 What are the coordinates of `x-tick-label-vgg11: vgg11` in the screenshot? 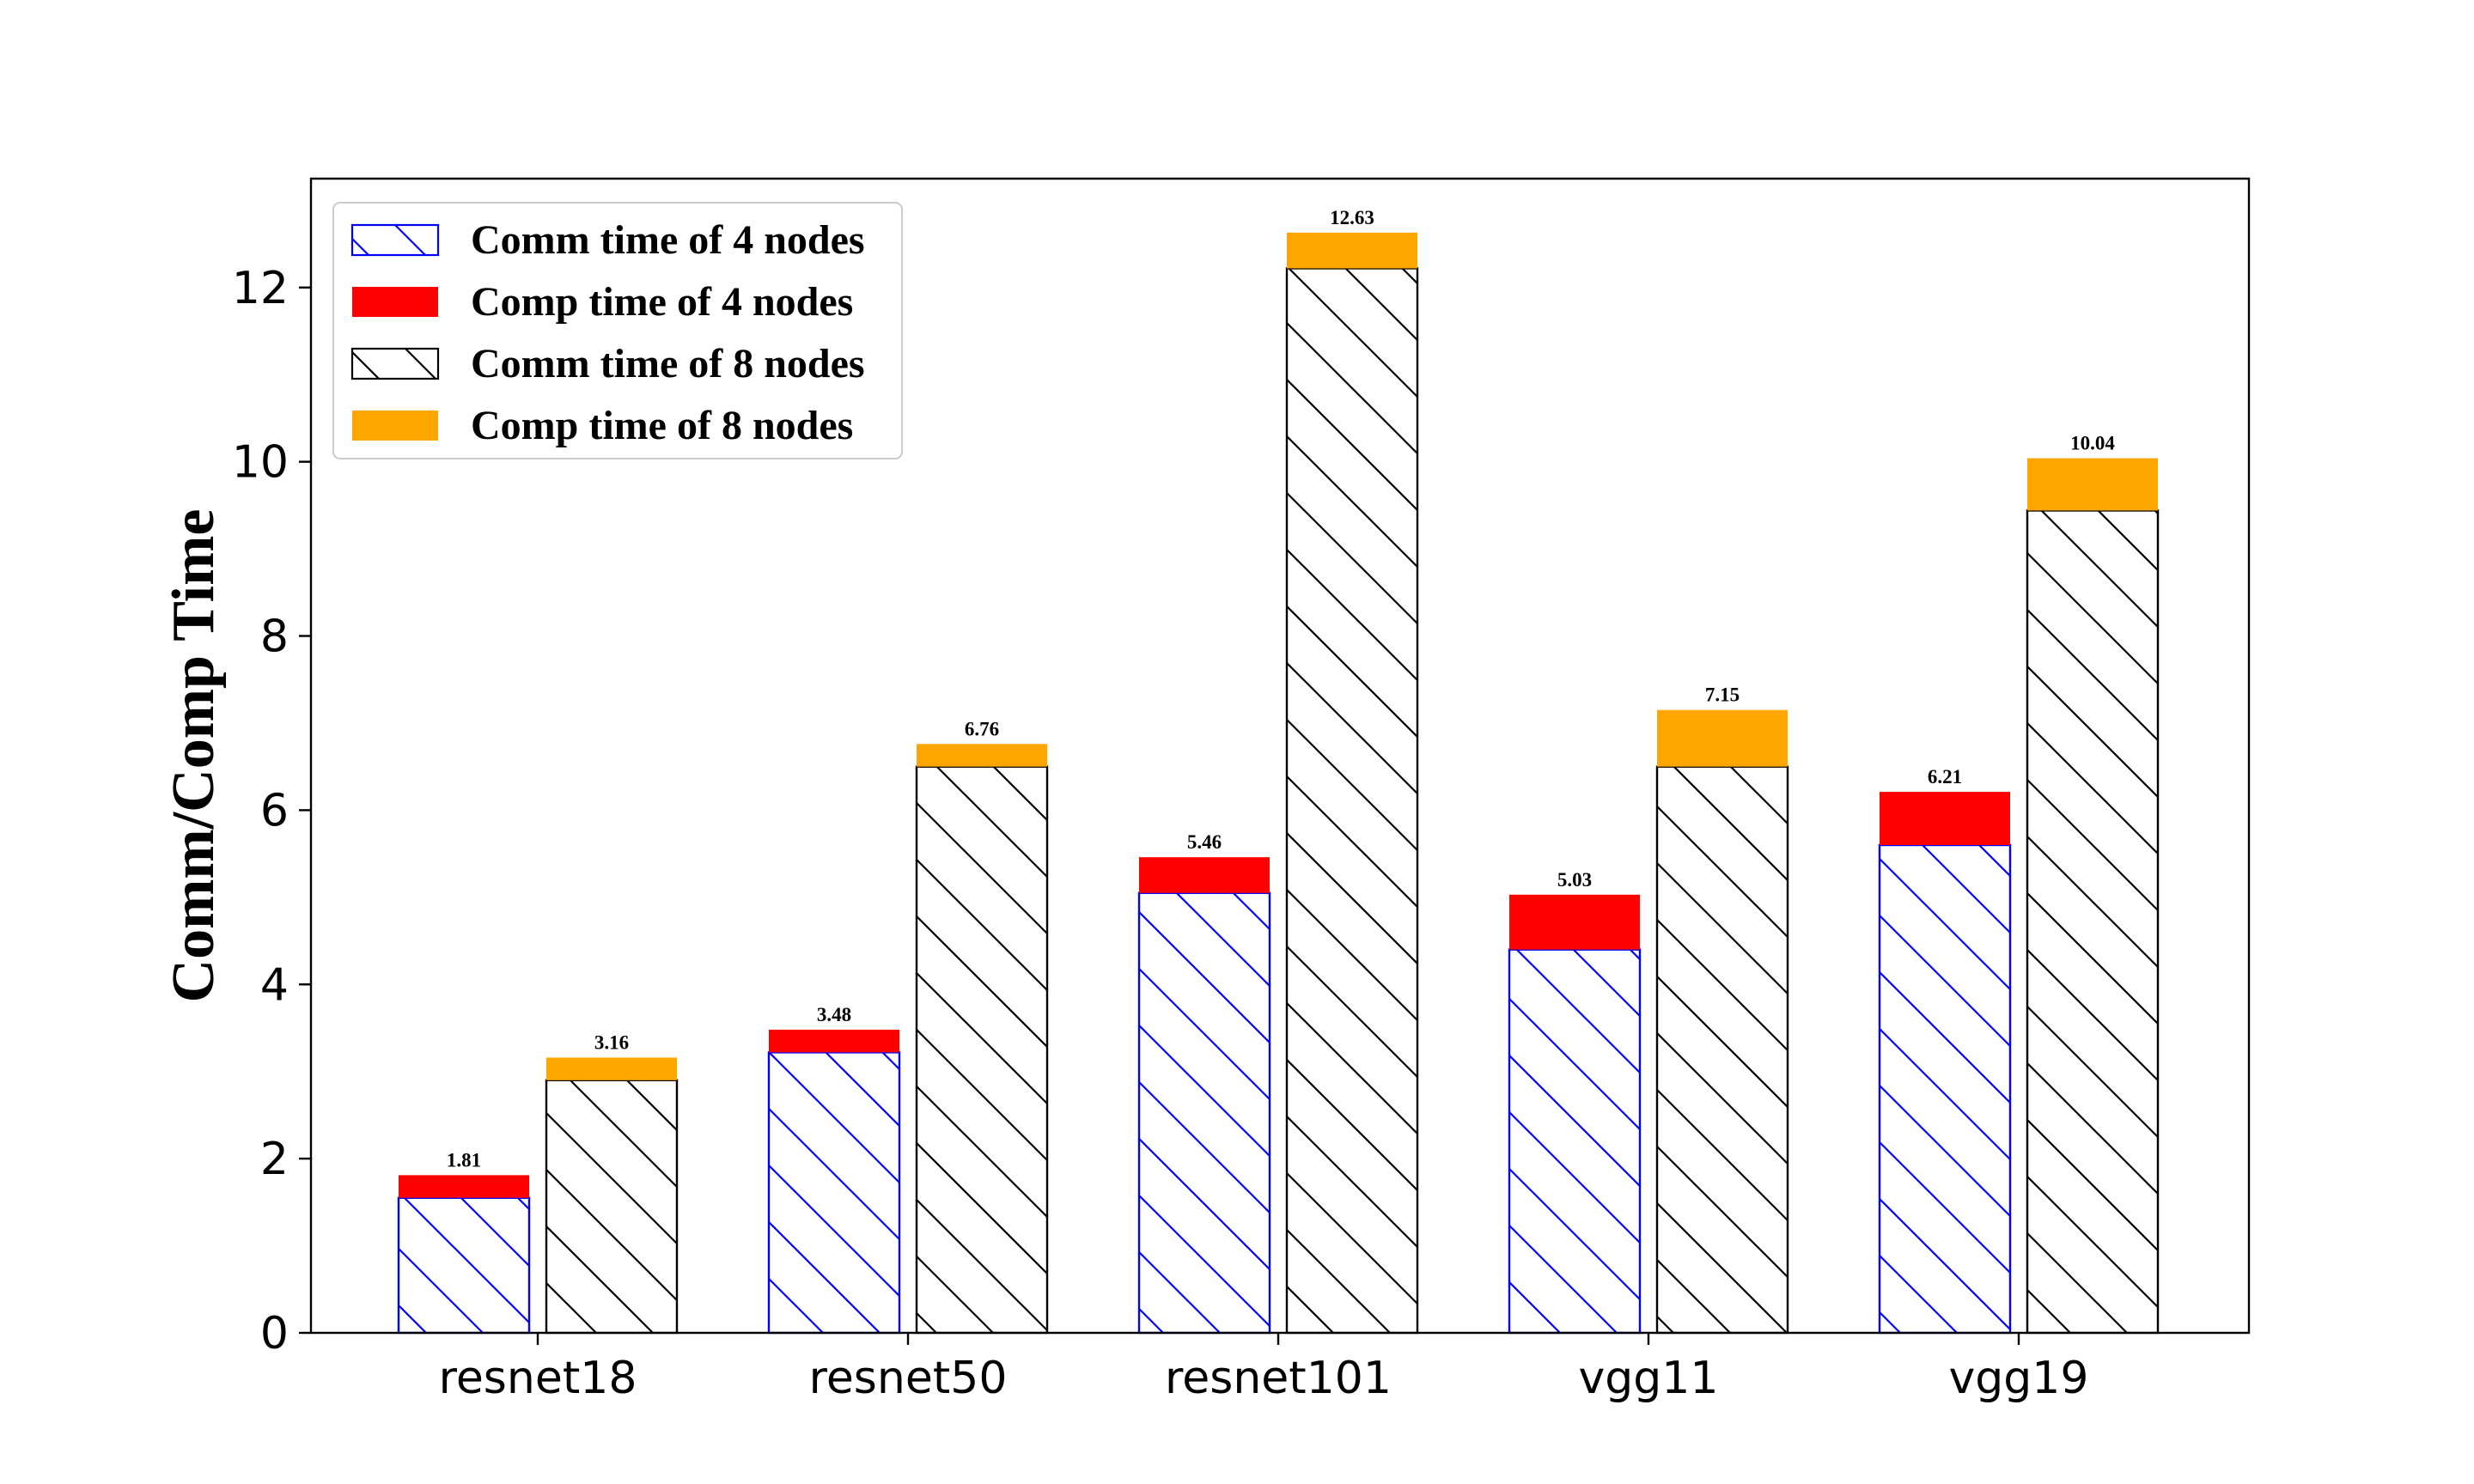 It's located at (1649, 1379).